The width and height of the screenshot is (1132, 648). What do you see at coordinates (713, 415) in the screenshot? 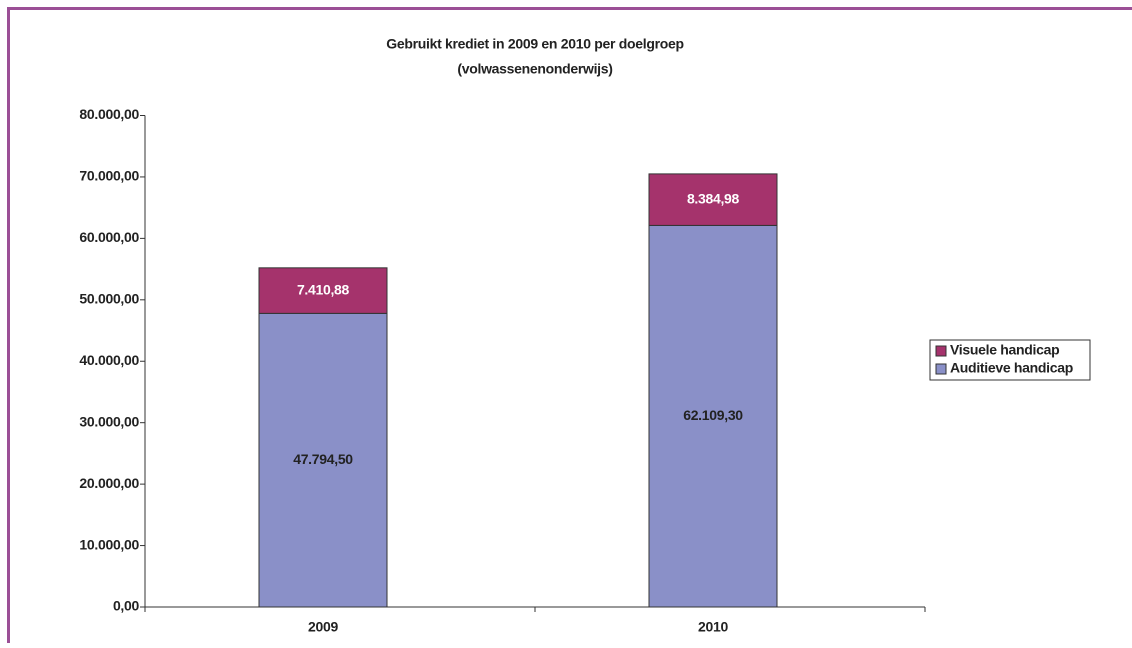
I see `value-label: 62.109,30` at bounding box center [713, 415].